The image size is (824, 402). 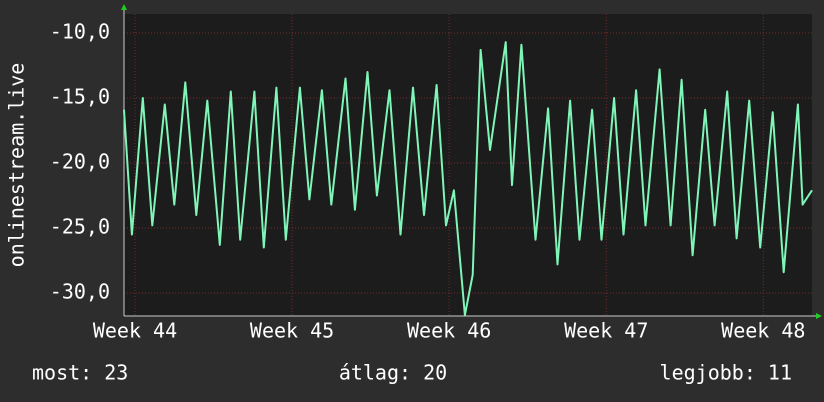 What do you see at coordinates (606, 331) in the screenshot?
I see `x-tick-label: Week 47` at bounding box center [606, 331].